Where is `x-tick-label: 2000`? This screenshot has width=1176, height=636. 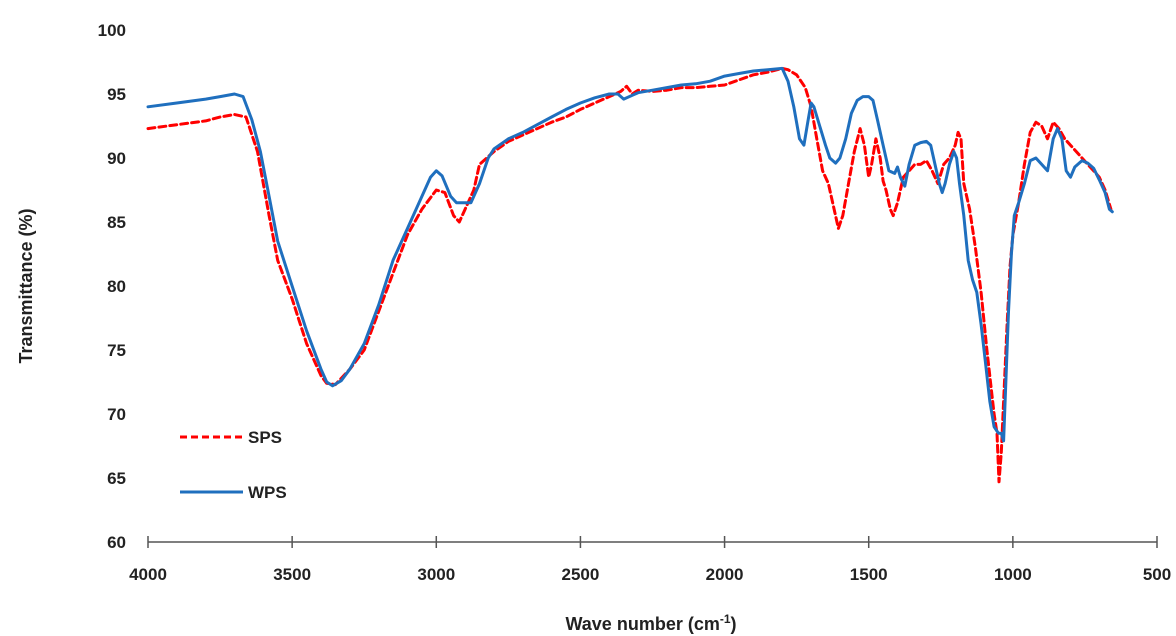
x-tick-label: 2000 is located at coordinates (725, 574).